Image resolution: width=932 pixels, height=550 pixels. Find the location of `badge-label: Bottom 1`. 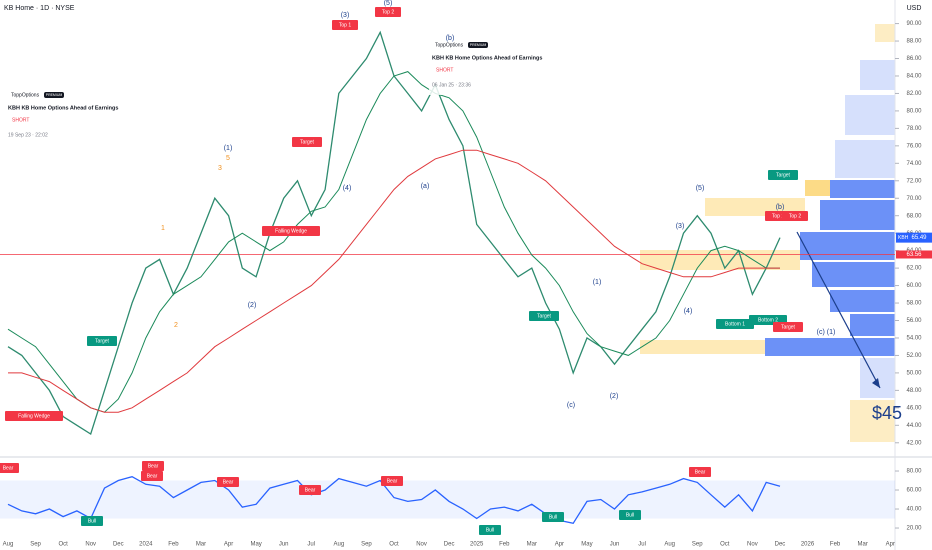

badge-label: Bottom 1 is located at coordinates (735, 324).